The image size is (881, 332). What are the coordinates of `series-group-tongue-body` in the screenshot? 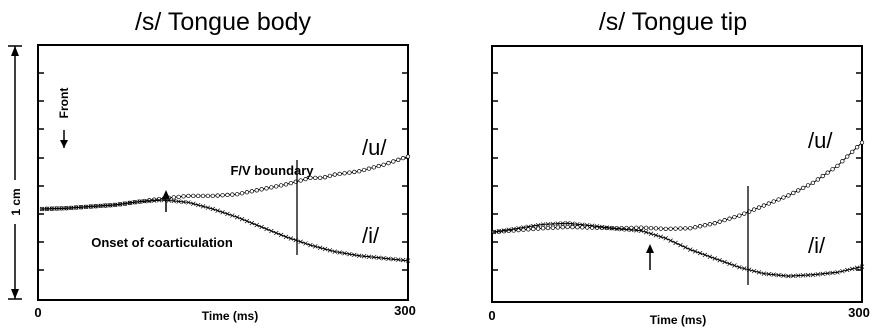 It's located at (225, 208).